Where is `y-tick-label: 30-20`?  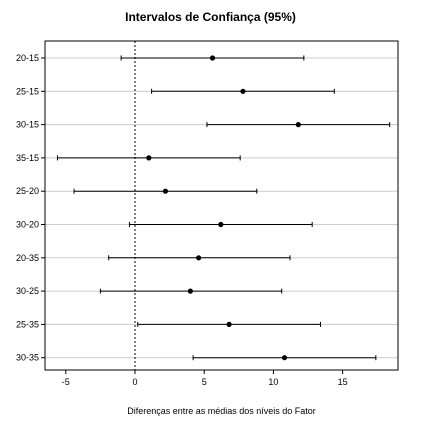 y-tick-label: 30-20 is located at coordinates (27, 225).